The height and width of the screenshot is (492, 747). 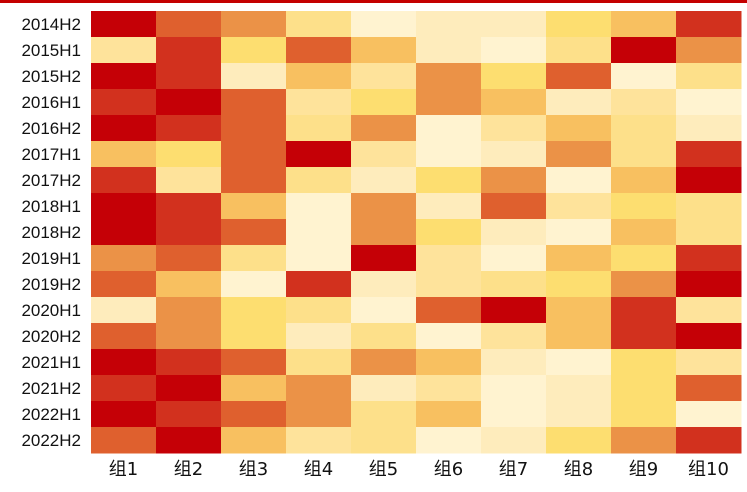 What do you see at coordinates (51, 440) in the screenshot?
I see `row-label: 2022H2` at bounding box center [51, 440].